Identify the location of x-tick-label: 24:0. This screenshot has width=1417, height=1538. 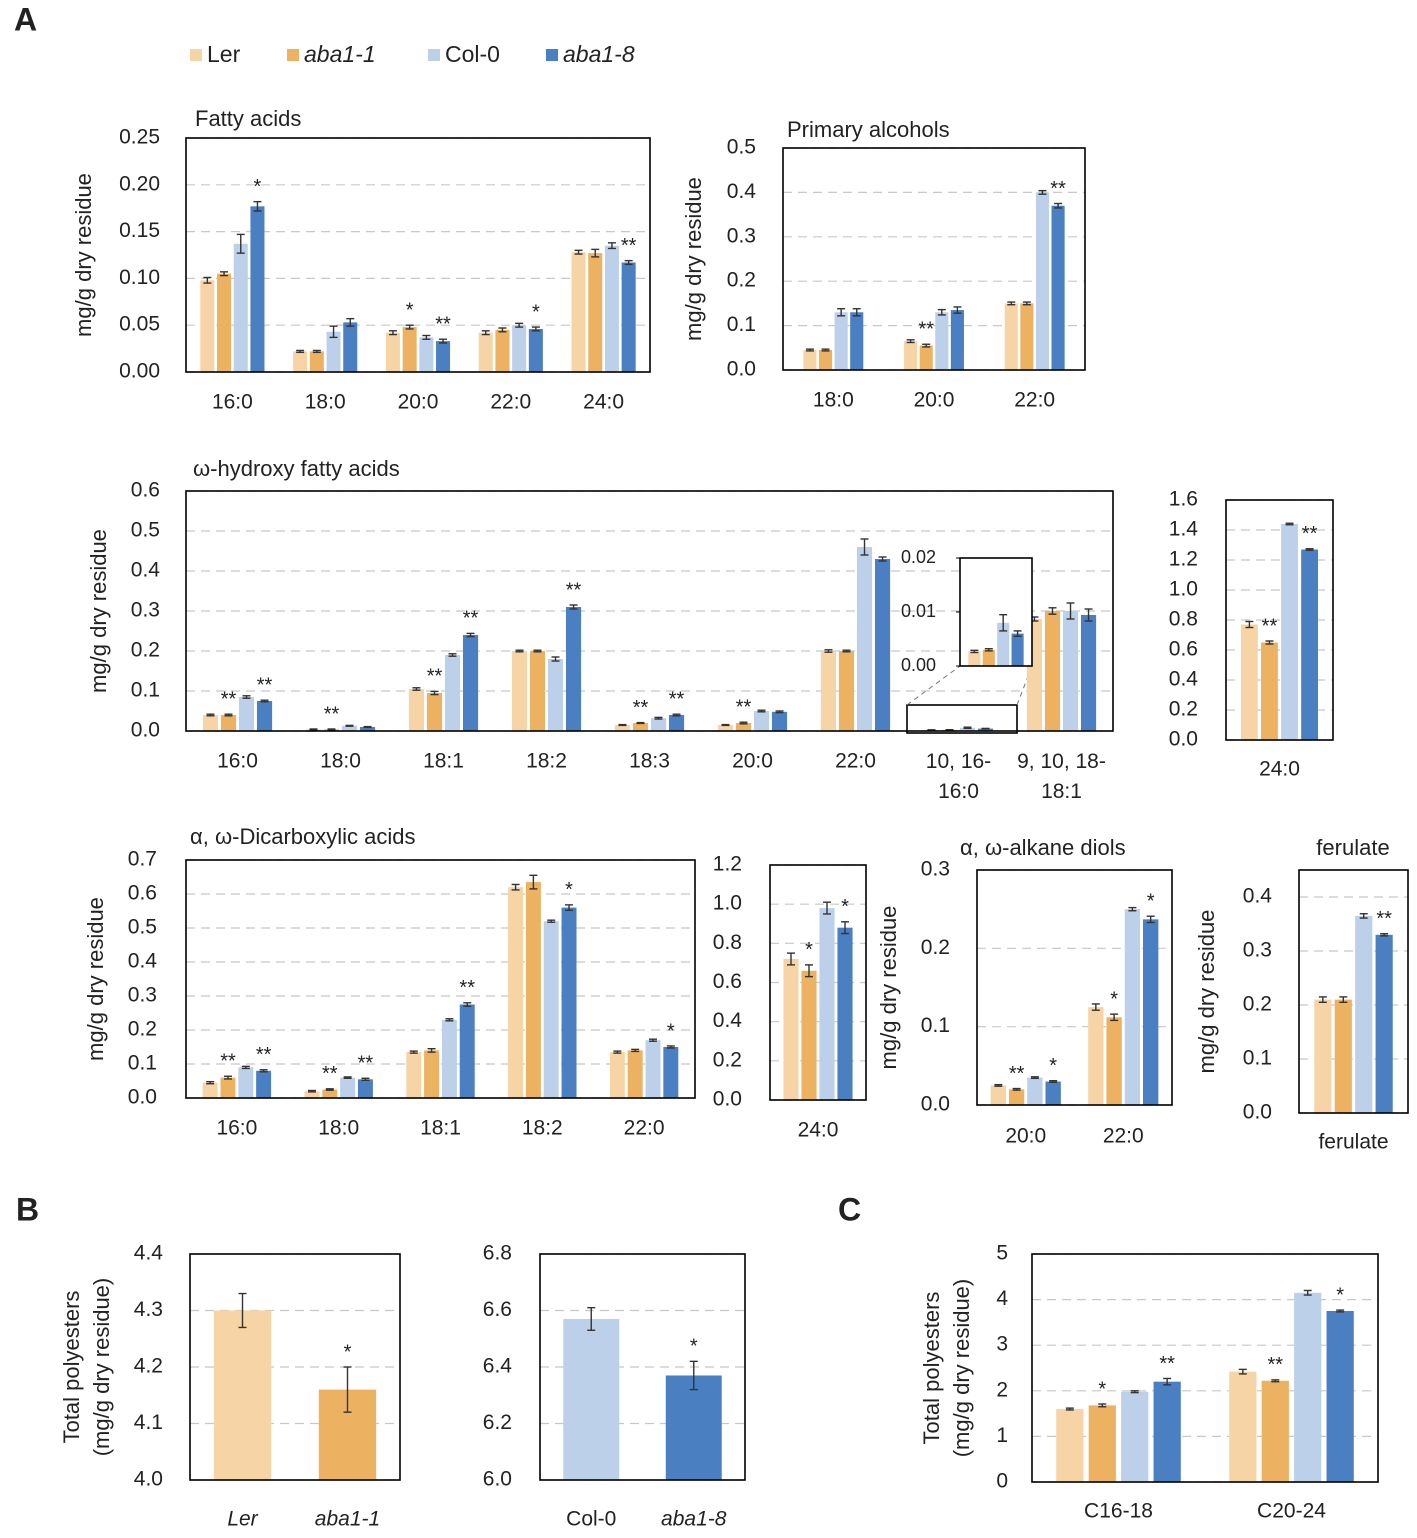
(818, 1130).